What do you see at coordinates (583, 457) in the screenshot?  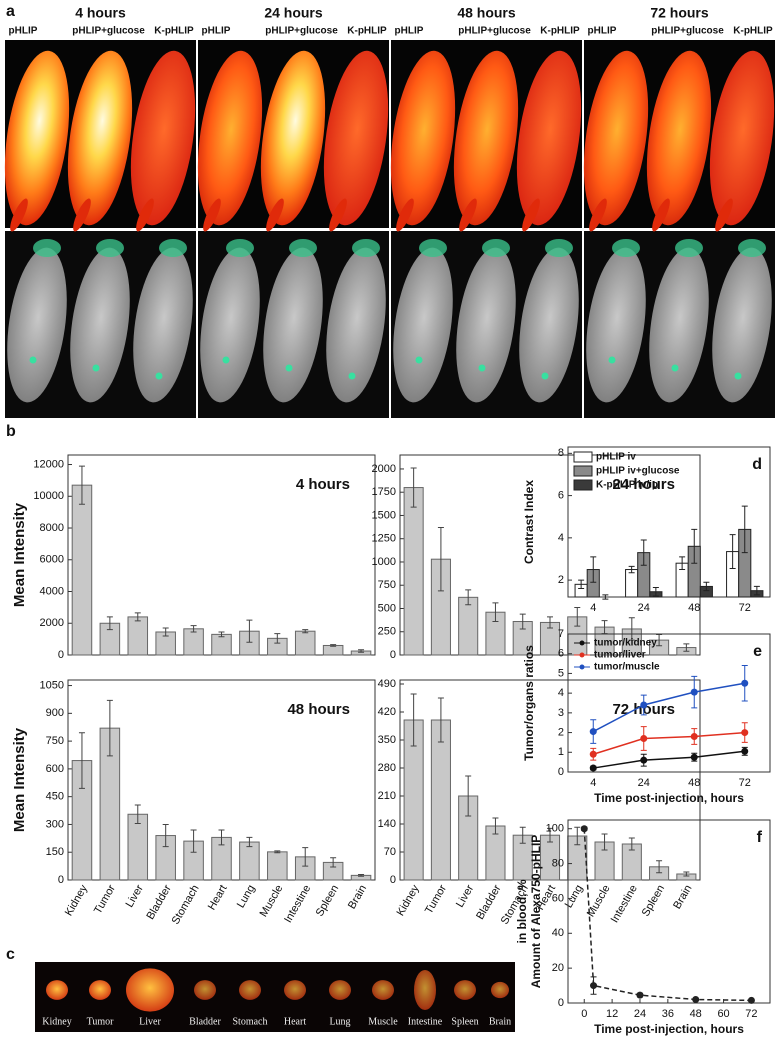 I see `legend-swatch` at bounding box center [583, 457].